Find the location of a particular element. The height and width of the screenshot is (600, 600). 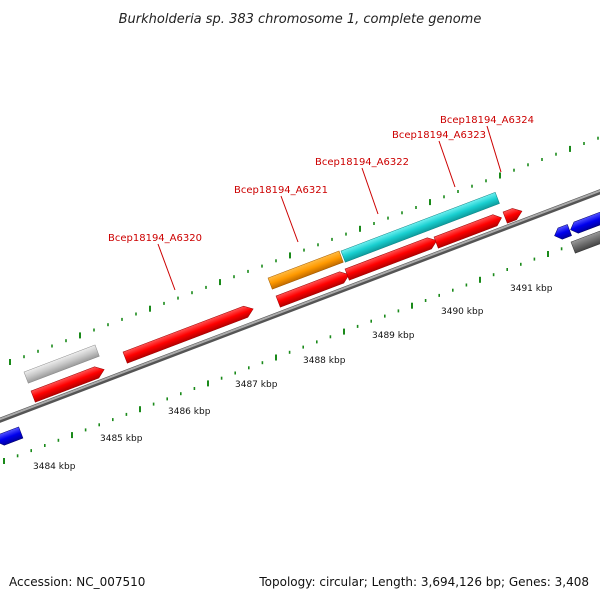

leader-line-a6322 is located at coordinates (370, 191).